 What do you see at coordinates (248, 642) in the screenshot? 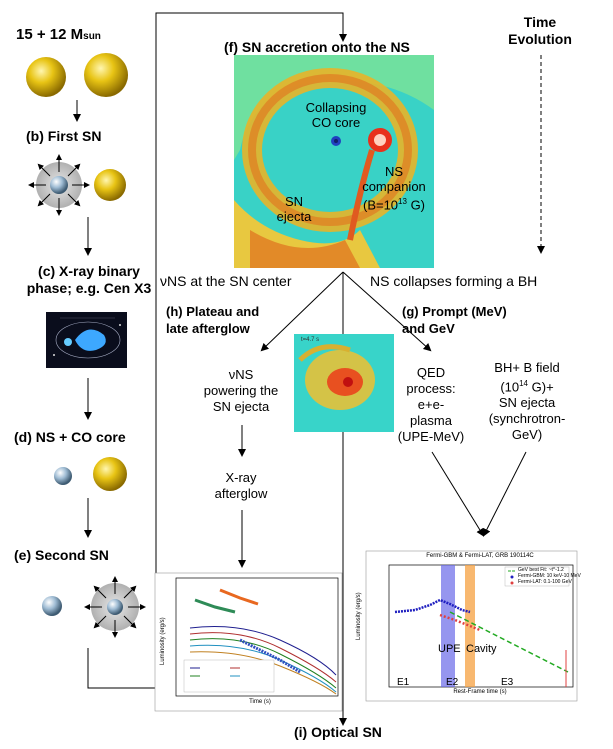
I see `afterglow-plot` at bounding box center [248, 642].